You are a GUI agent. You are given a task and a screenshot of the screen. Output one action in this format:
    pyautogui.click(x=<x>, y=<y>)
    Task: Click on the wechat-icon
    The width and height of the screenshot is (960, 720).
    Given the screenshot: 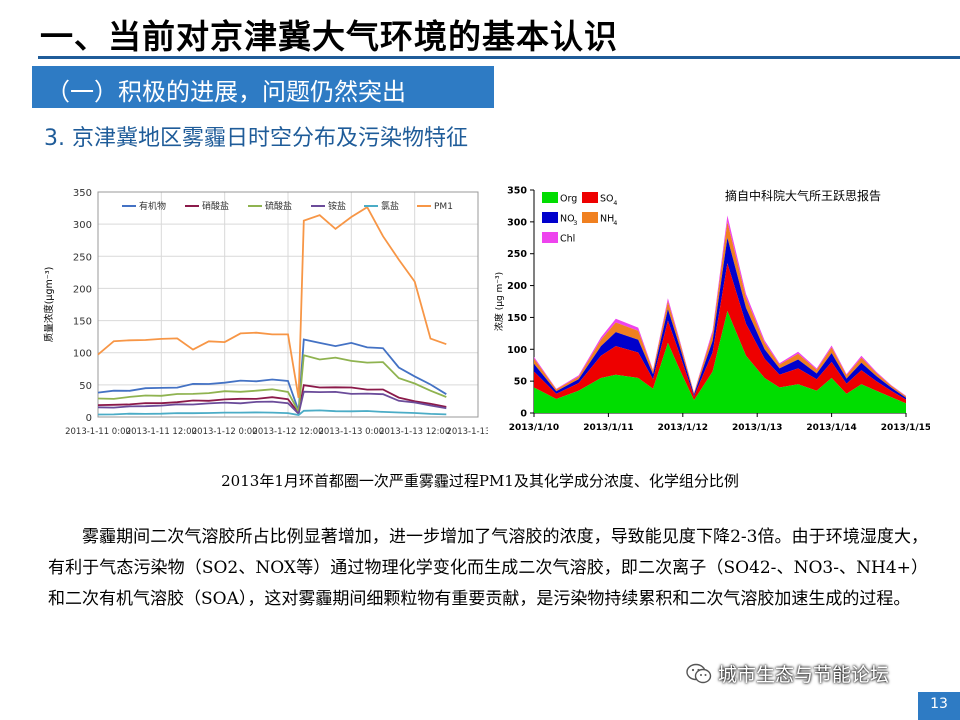 What is the action you would take?
    pyautogui.click(x=699, y=673)
    